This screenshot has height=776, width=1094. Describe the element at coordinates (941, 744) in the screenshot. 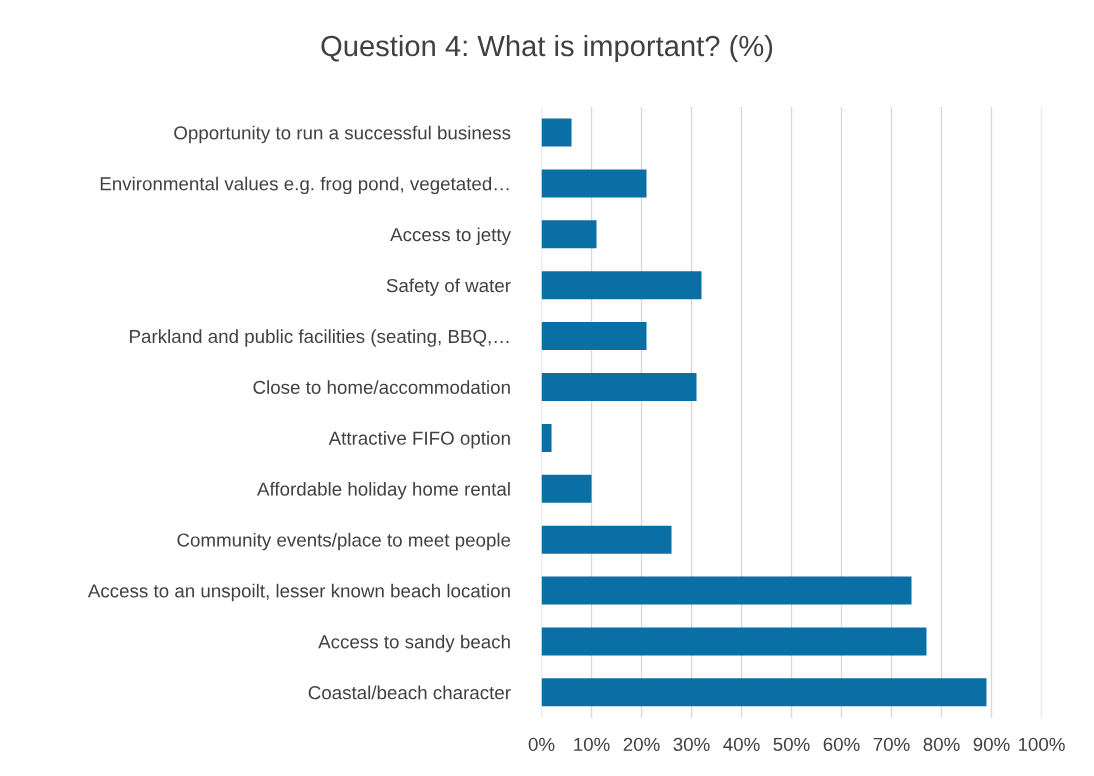

I see `x-tick-label: 80%` at that location.